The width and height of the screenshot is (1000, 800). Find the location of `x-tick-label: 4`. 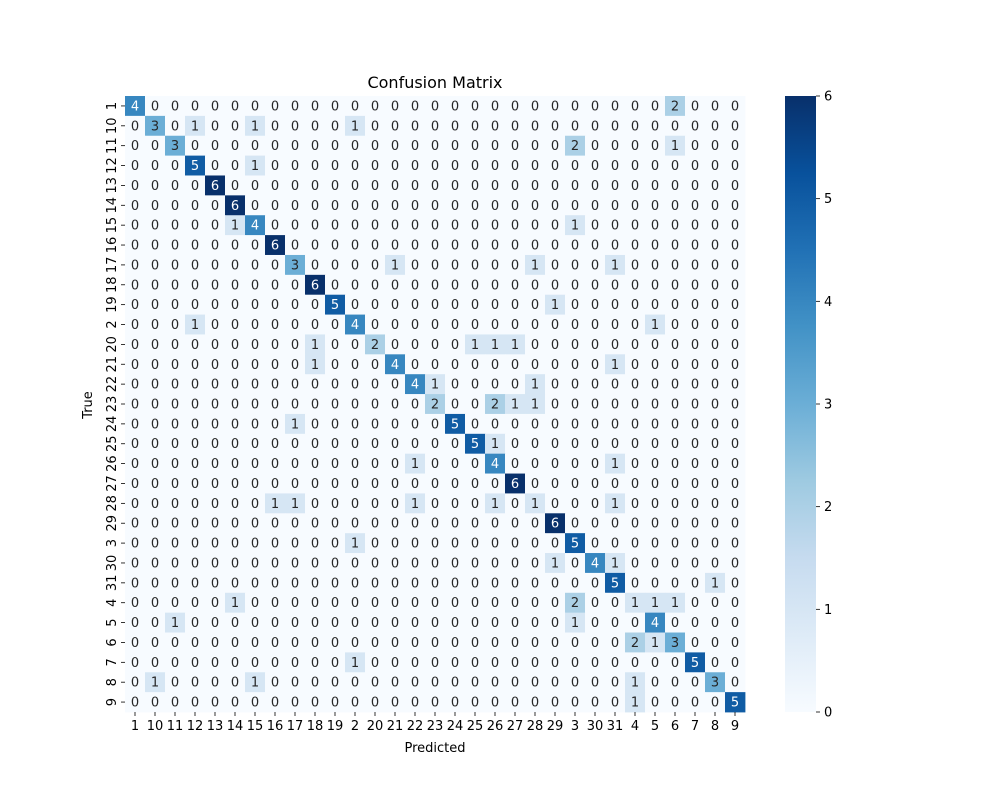

x-tick-label: 4 is located at coordinates (635, 726).